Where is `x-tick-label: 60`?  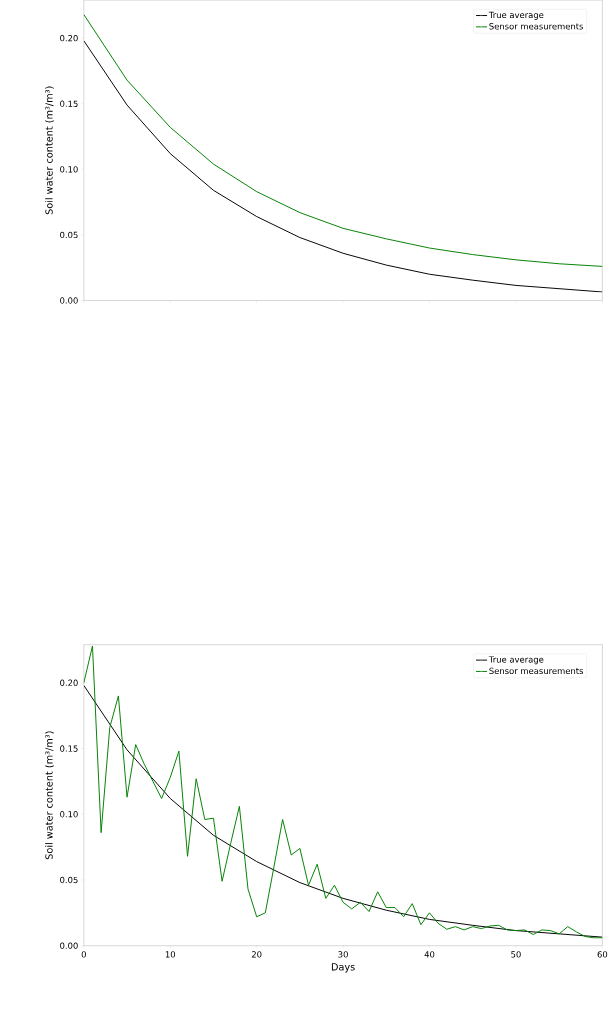
x-tick-label: 60 is located at coordinates (602, 954).